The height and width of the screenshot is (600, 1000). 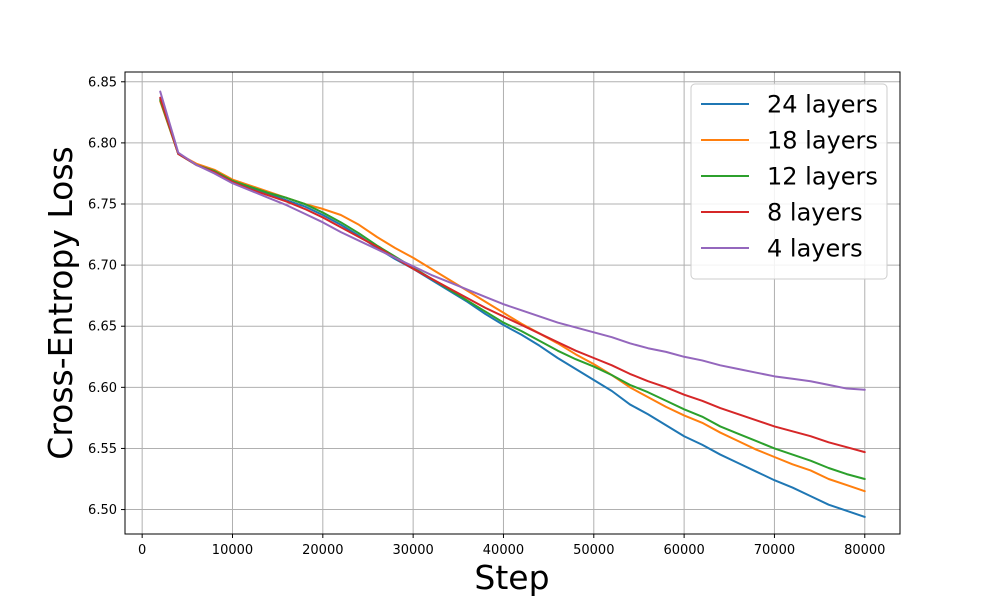 What do you see at coordinates (822, 177) in the screenshot?
I see `legend-label: 12 layers` at bounding box center [822, 177].